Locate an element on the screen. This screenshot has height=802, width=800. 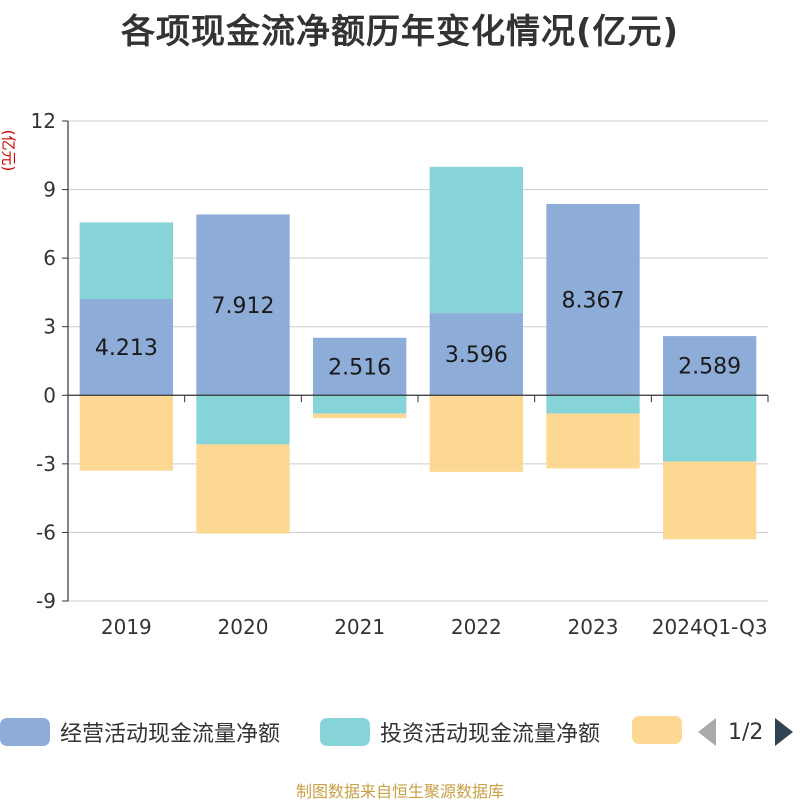
x-tick-label: 2024Q1-Q3 is located at coordinates (710, 627).